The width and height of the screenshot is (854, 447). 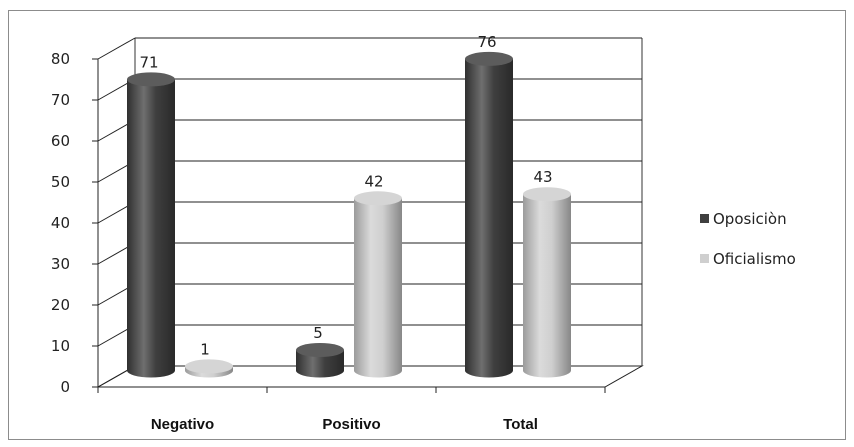 What do you see at coordinates (60, 223) in the screenshot?
I see `y-tick-label: 40` at bounding box center [60, 223].